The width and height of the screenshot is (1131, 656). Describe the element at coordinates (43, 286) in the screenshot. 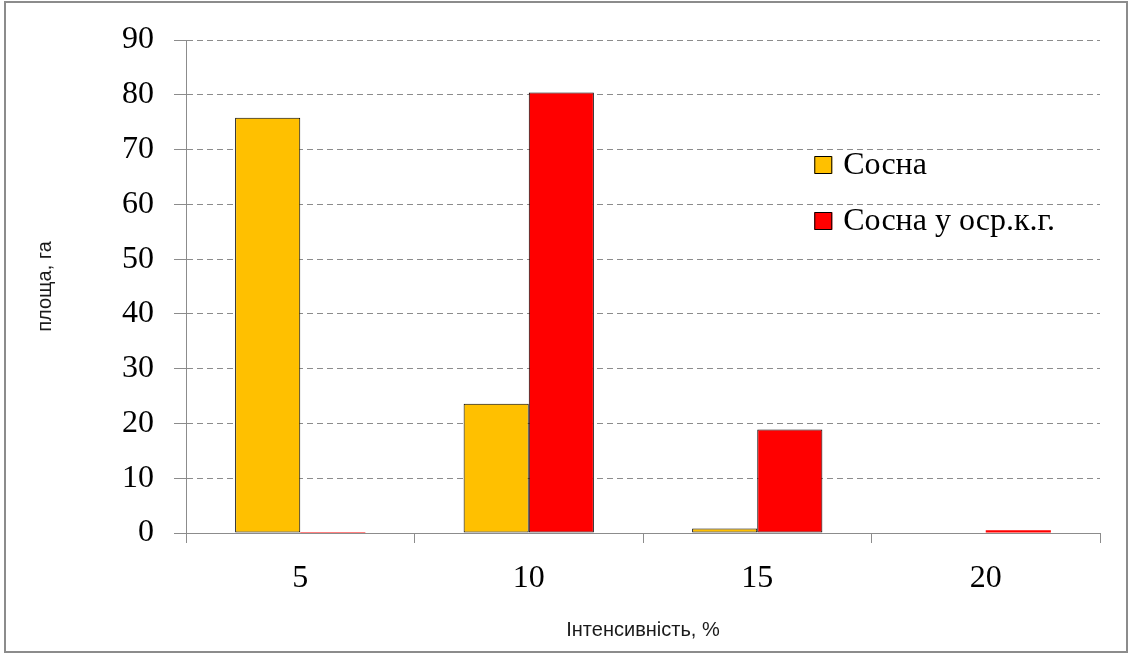

I see `y-axis-title: площа, га` at that location.